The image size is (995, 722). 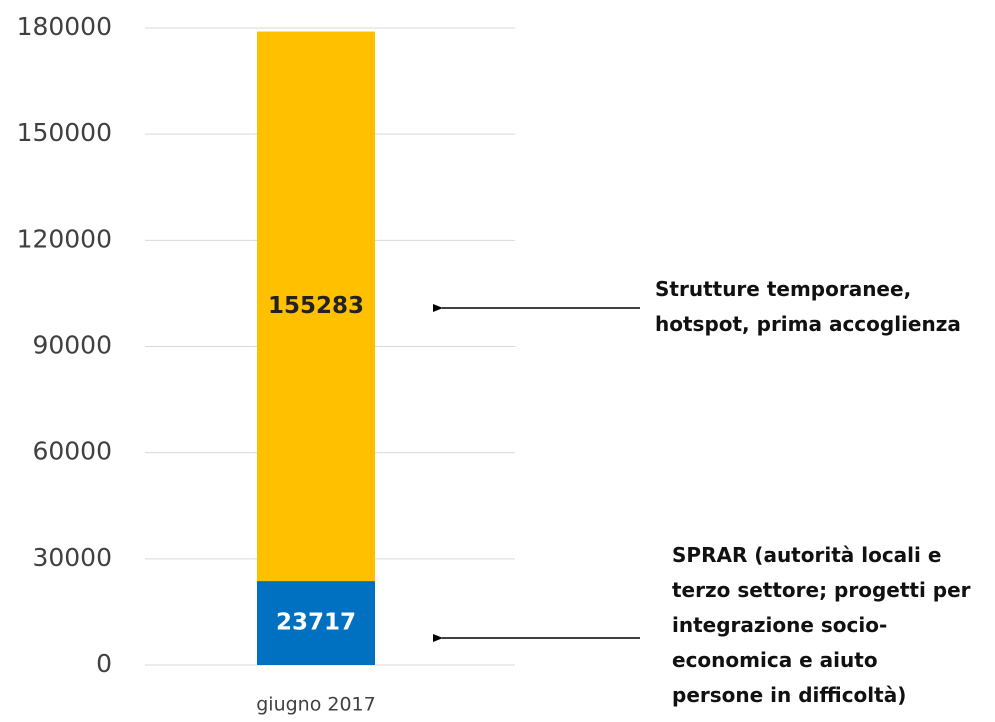 I want to click on x-tick-label: giugno 2017, so click(x=316, y=705).